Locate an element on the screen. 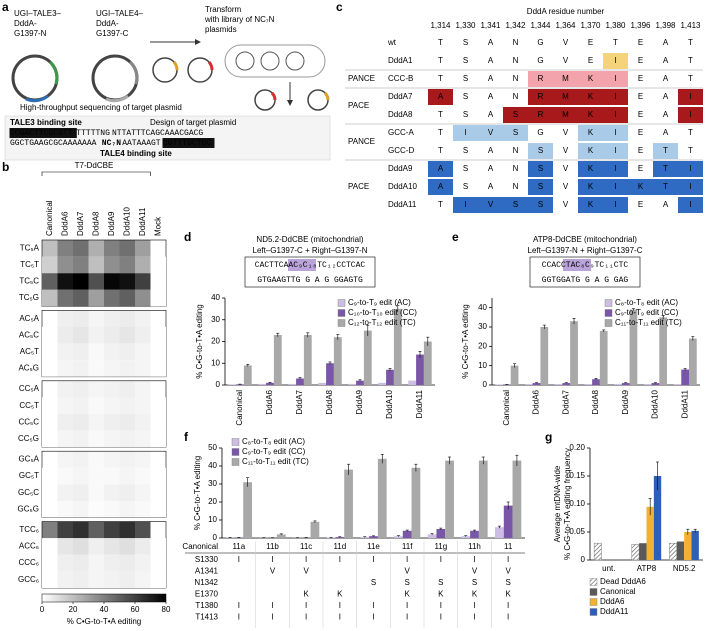 This screenshot has width=706, height=631. colorbar-label: % C•G-to-T•A editing is located at coordinates (104, 621).